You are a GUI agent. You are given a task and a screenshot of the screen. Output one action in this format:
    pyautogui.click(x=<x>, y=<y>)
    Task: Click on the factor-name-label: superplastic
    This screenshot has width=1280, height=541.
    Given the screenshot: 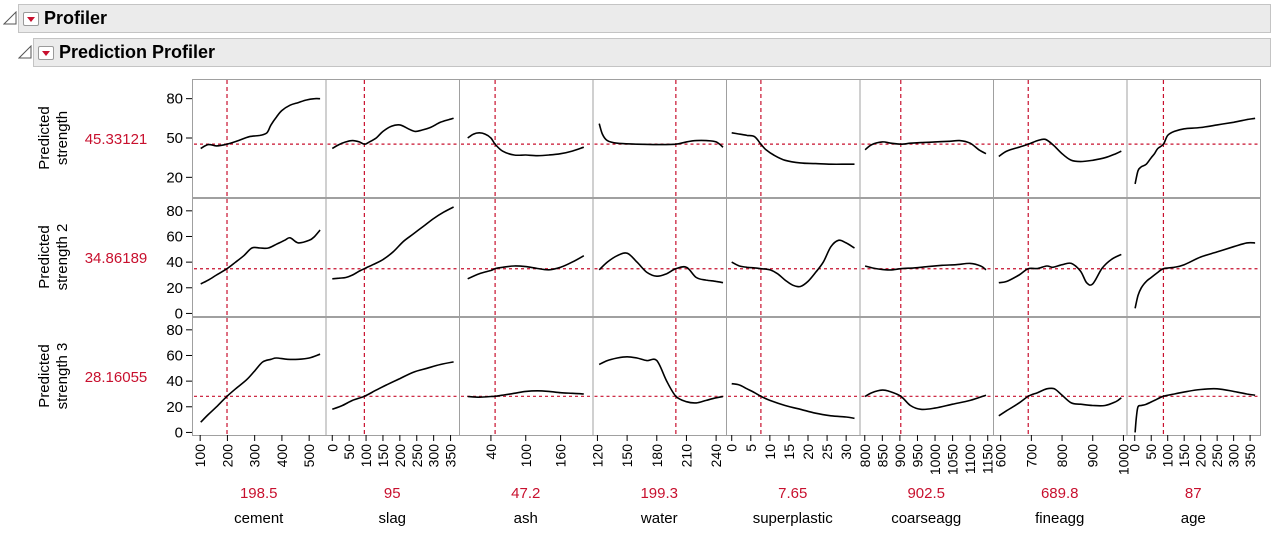 What is the action you would take?
    pyautogui.click(x=793, y=518)
    